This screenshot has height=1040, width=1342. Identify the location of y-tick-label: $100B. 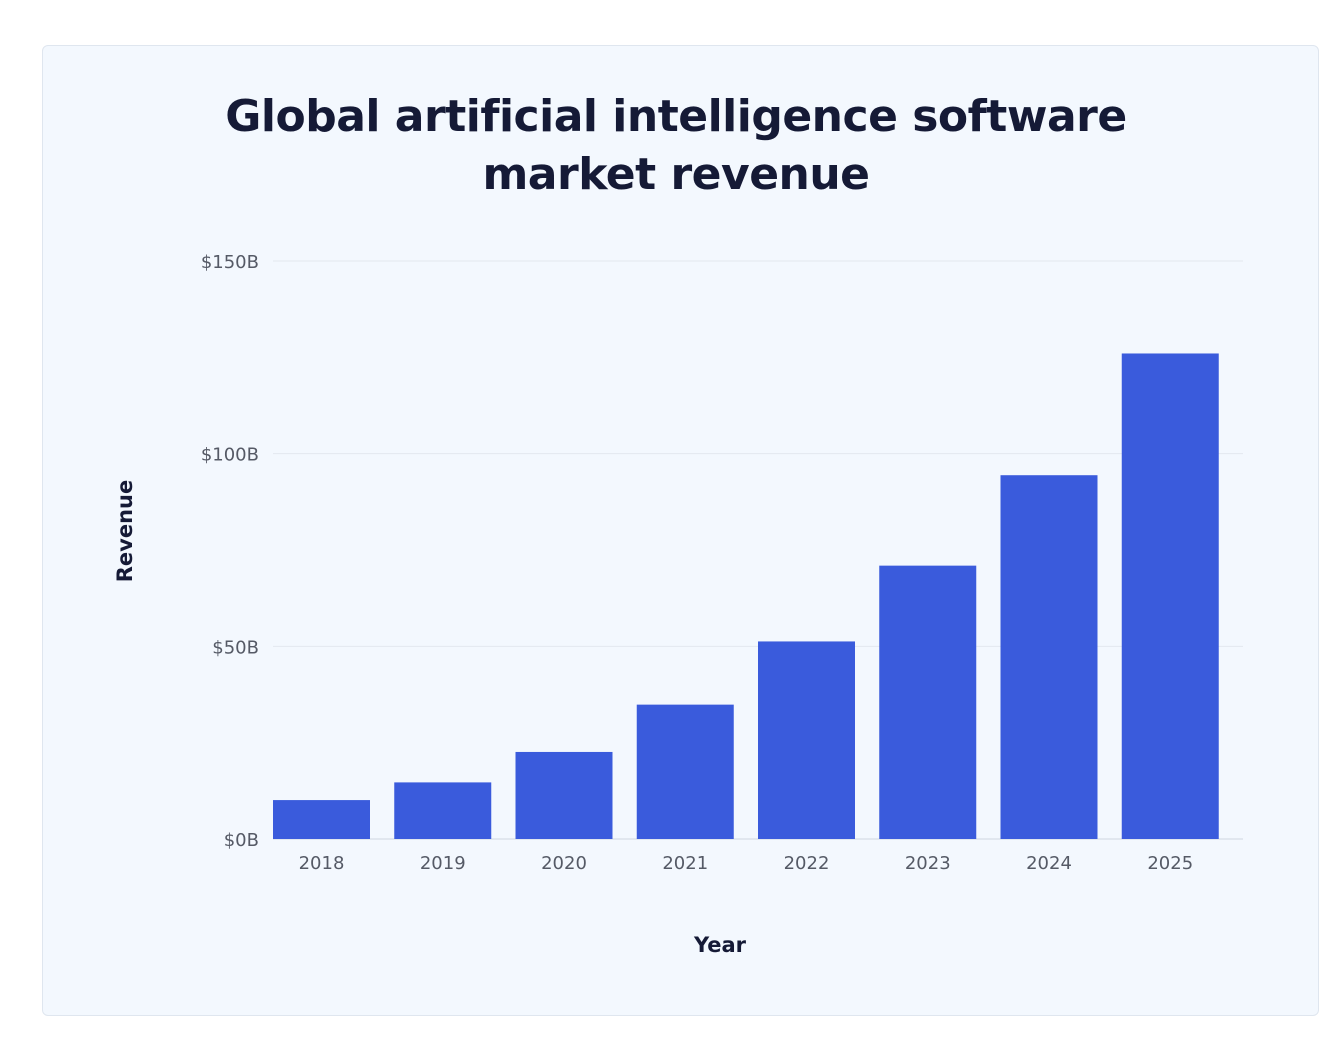
(230, 455).